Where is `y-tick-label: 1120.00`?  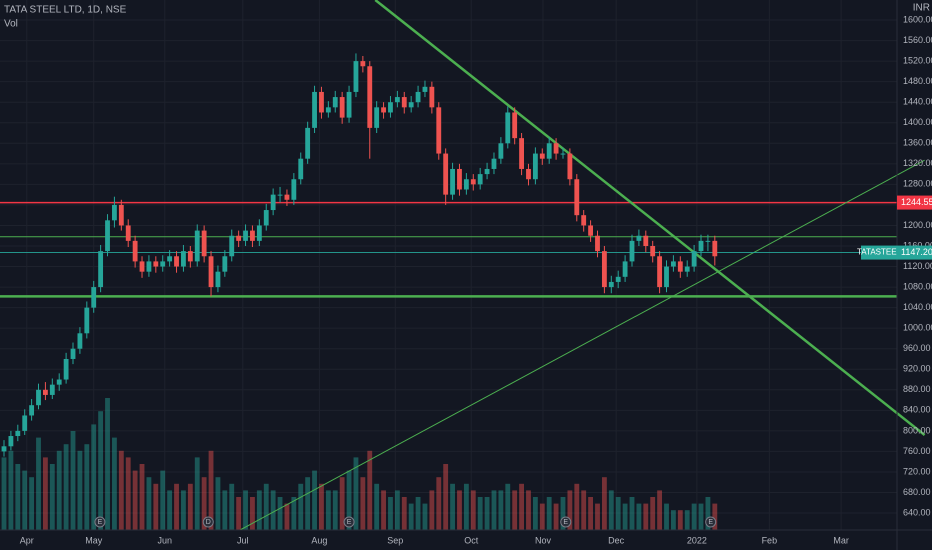
y-tick-label: 1120.00 is located at coordinates (917, 266).